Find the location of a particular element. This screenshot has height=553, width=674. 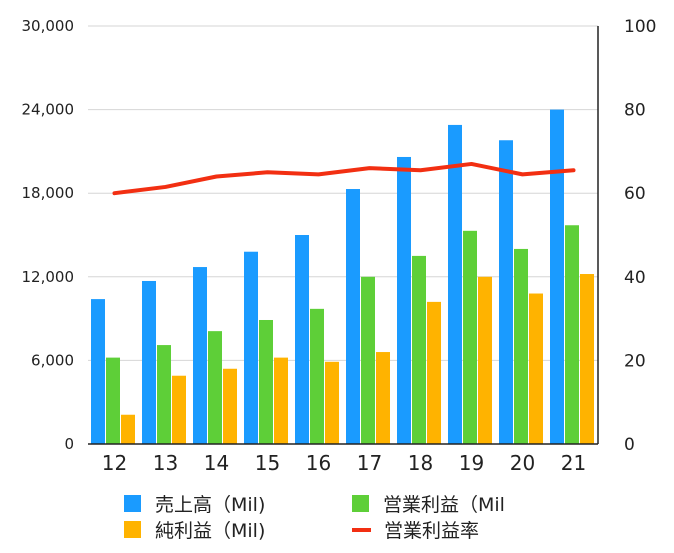

y-left-tick-label: 24,000 is located at coordinates (48, 110).